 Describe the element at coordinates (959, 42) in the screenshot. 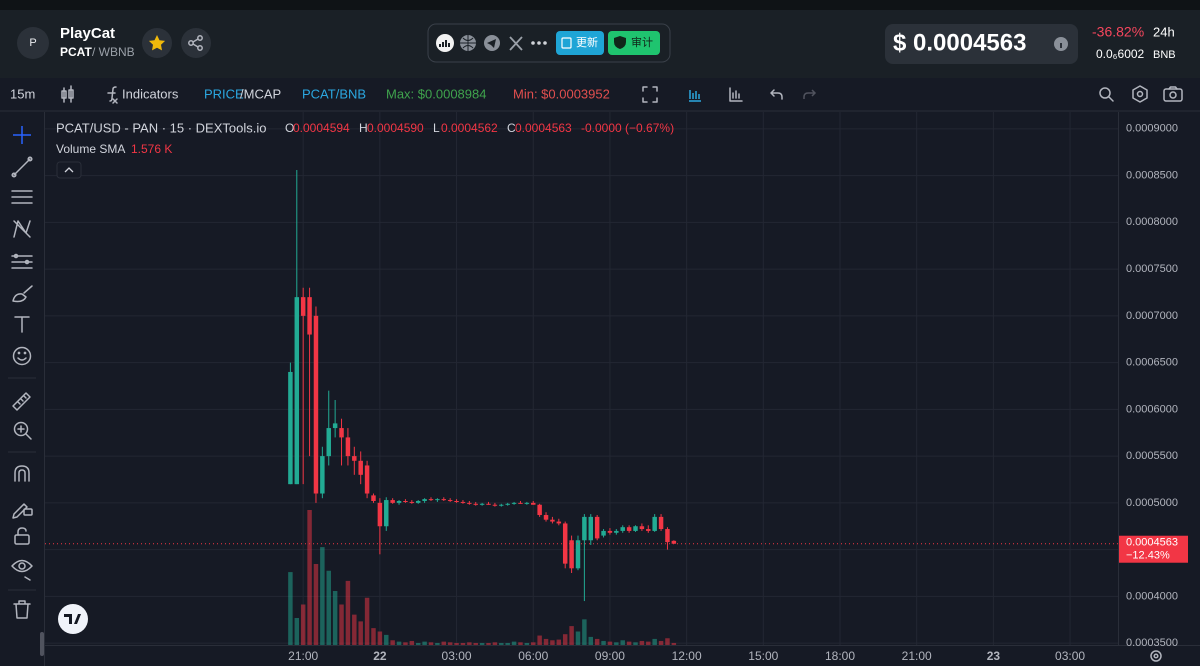

I see `current-price: $ 0.0004563` at that location.